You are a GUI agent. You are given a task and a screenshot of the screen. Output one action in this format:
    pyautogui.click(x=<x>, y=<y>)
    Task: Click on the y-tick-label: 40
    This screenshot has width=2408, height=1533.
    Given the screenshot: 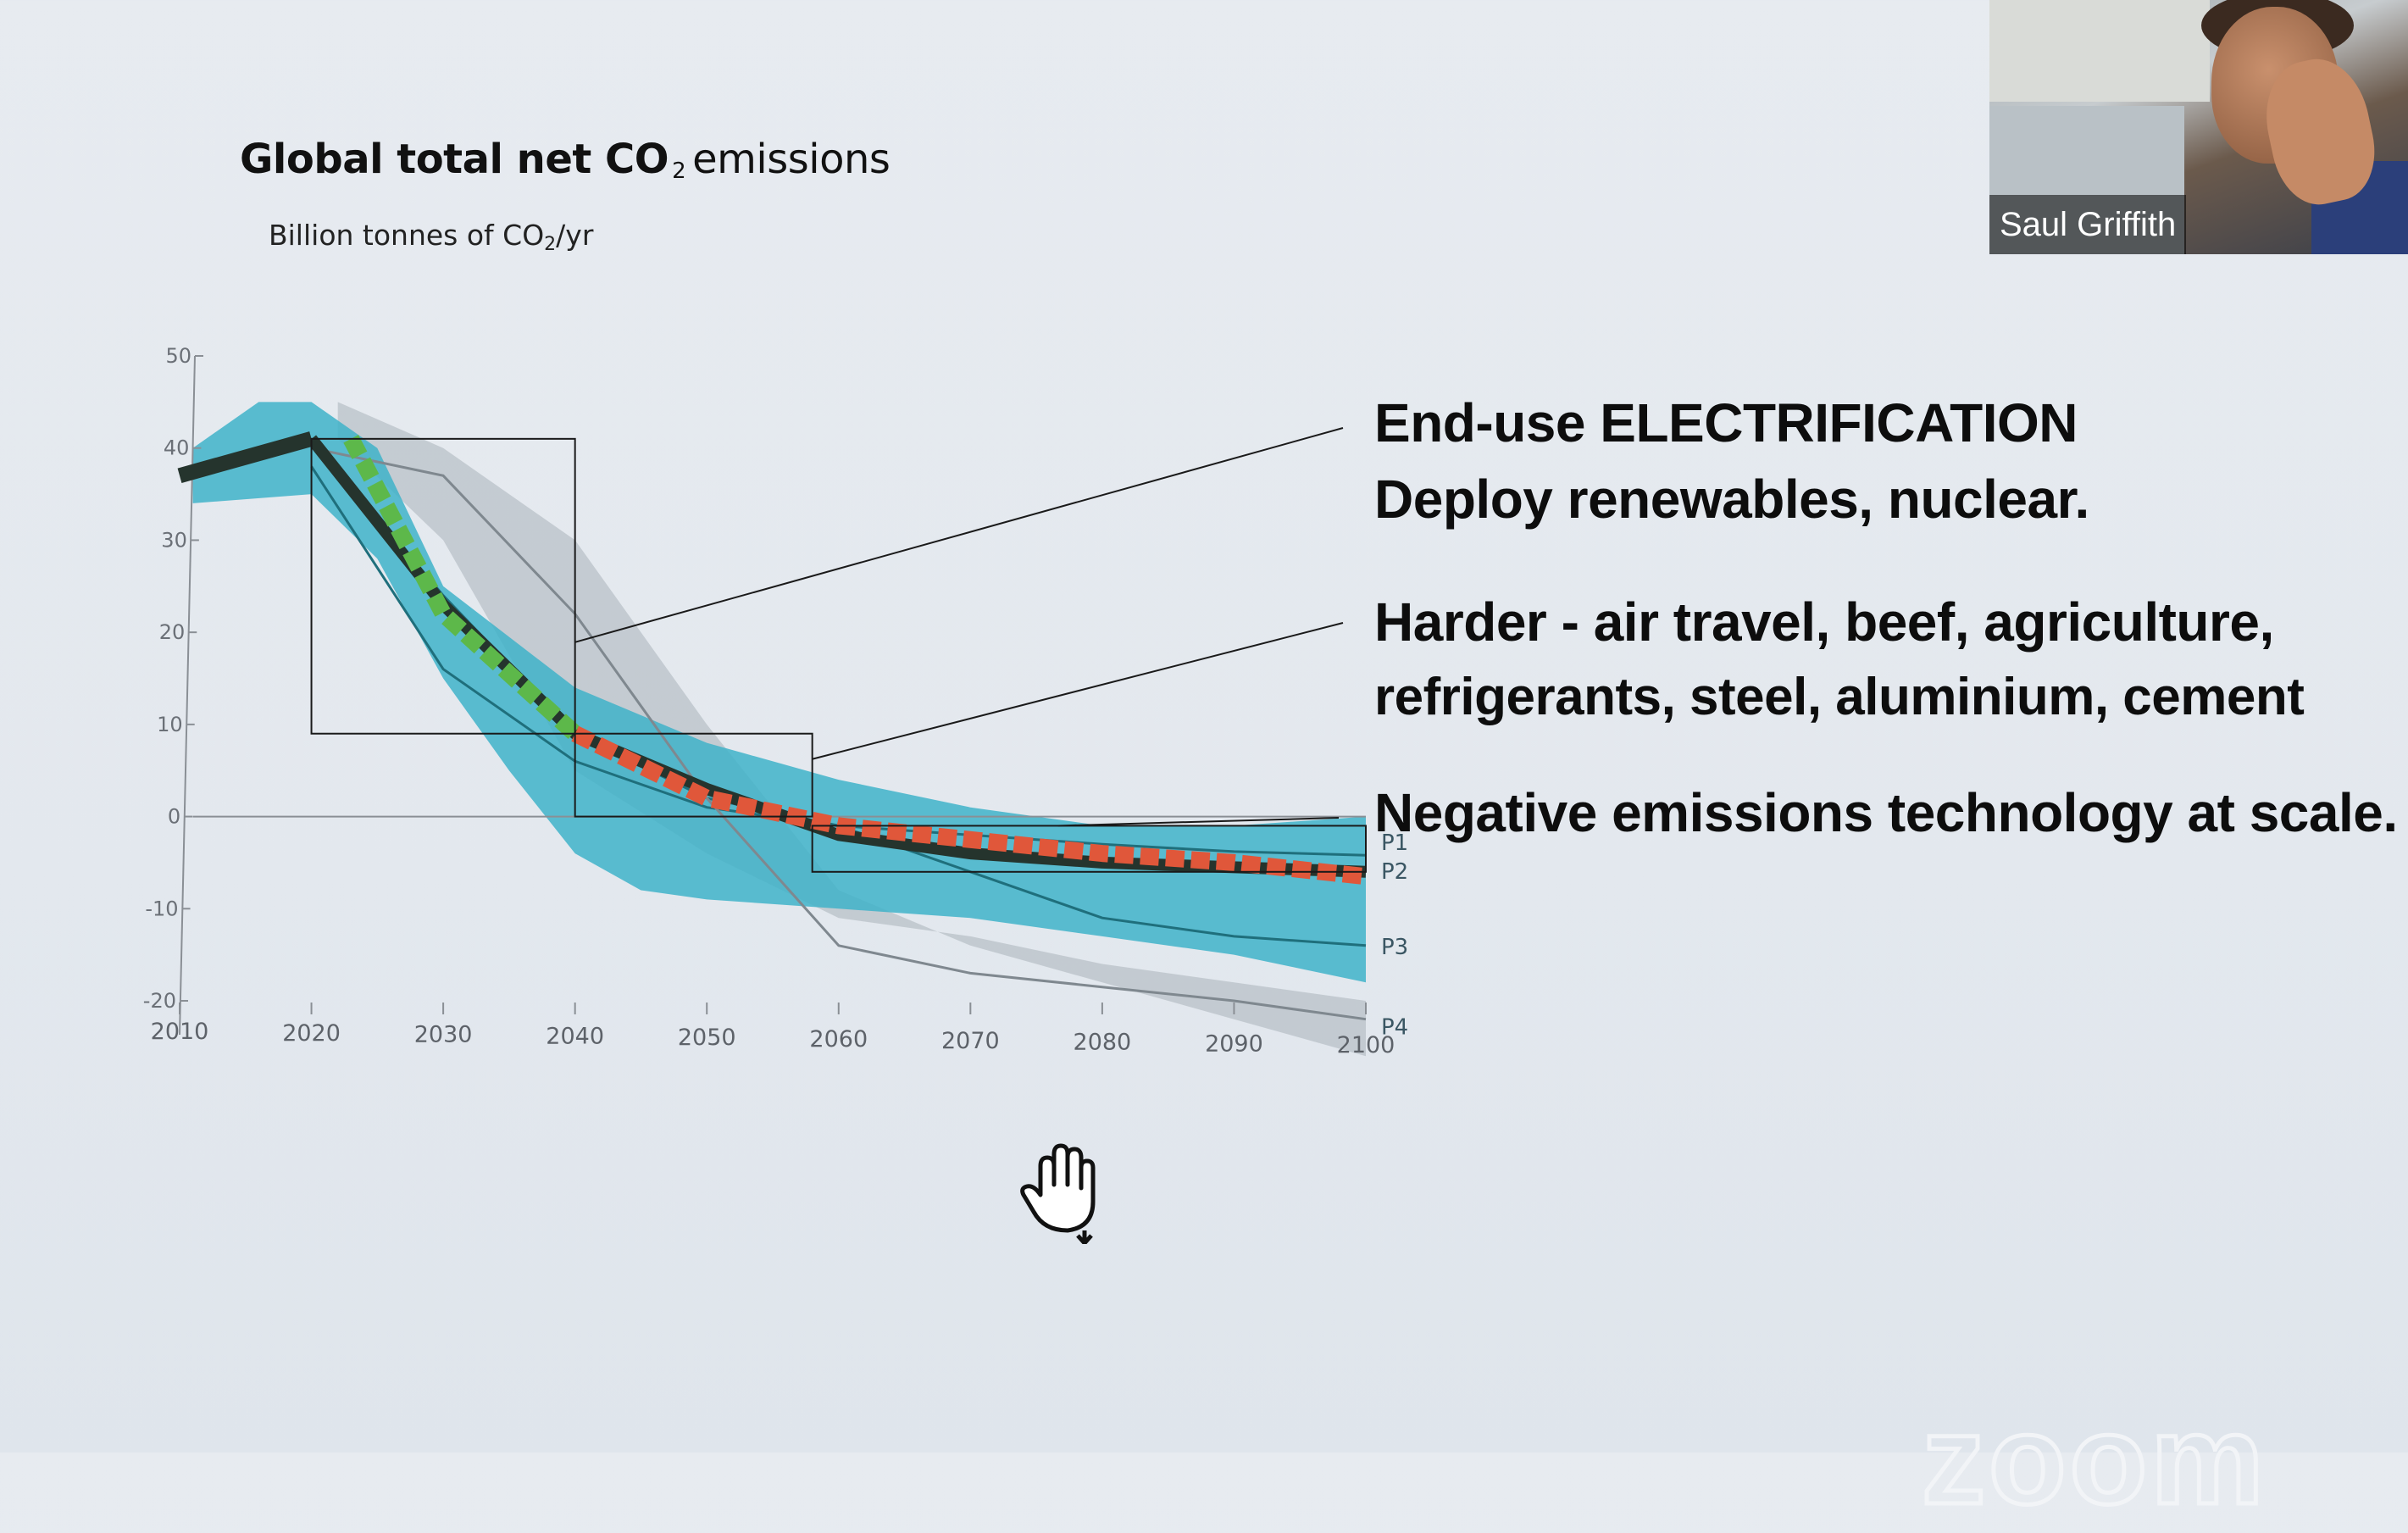 What is the action you would take?
    pyautogui.click(x=177, y=448)
    